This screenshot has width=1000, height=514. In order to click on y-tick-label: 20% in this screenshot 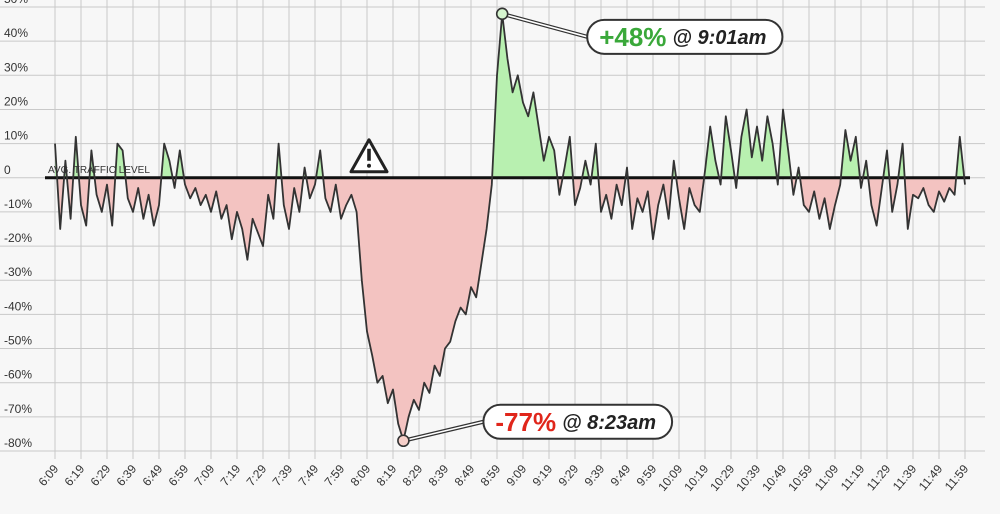, I will do `click(16, 101)`.